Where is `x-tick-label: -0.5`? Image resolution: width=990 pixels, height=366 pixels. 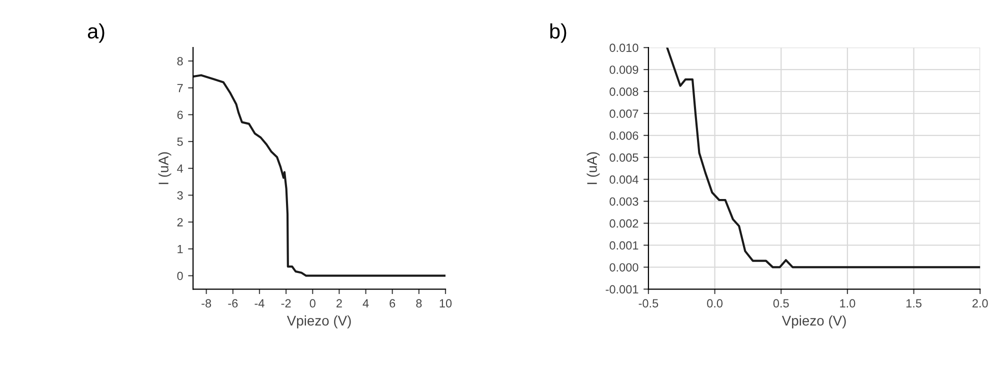
x-tick-label: -0.5 is located at coordinates (648, 303).